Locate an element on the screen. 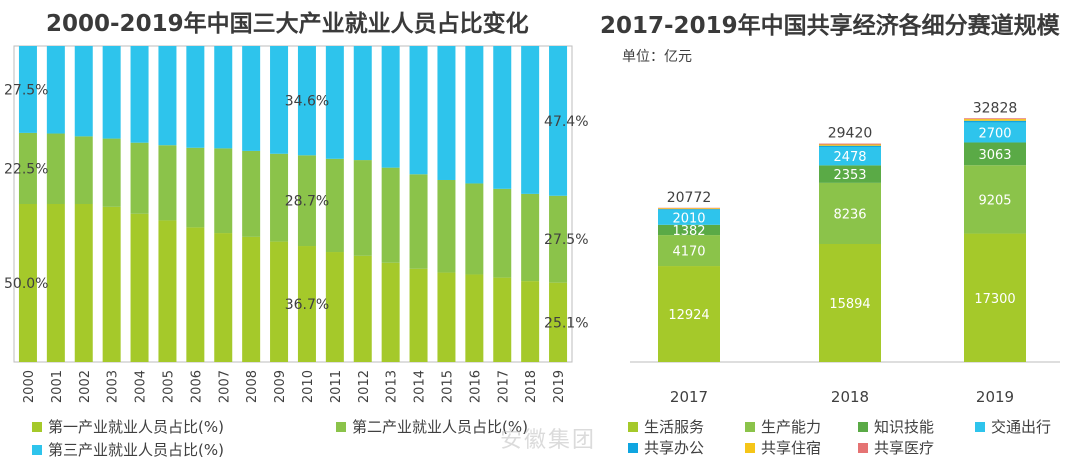  pct-label-2010-s2: 28.7% is located at coordinates (307, 202).